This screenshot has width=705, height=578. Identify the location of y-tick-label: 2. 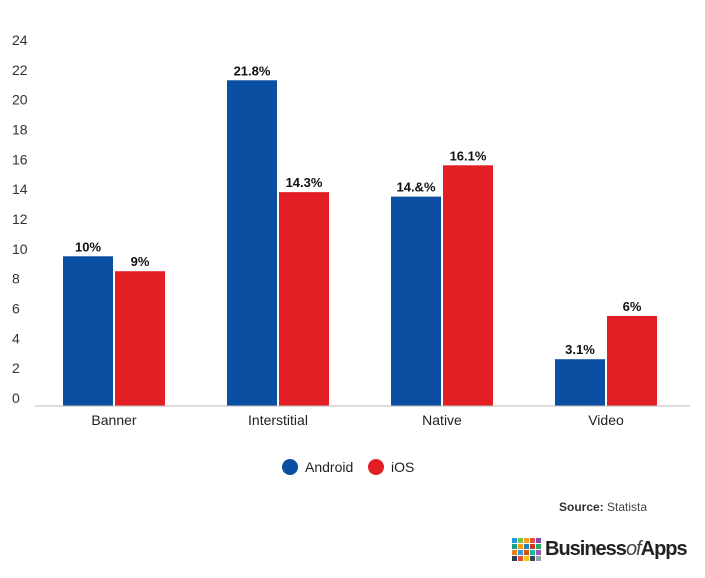
(16, 368).